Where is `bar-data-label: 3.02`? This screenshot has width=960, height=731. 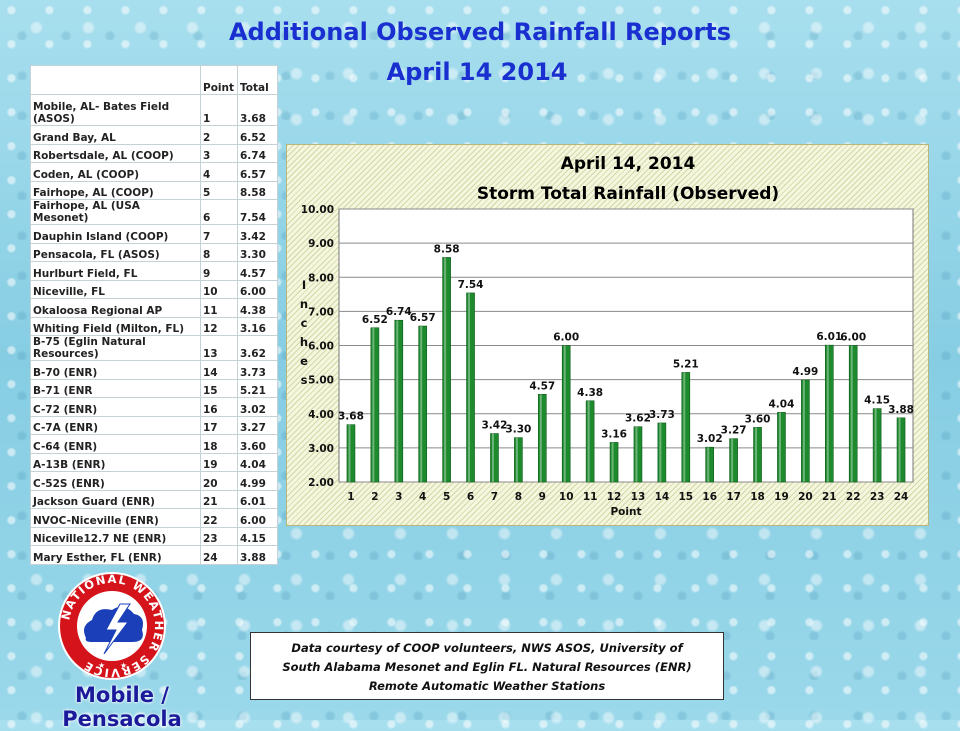 bar-data-label: 3.02 is located at coordinates (710, 439).